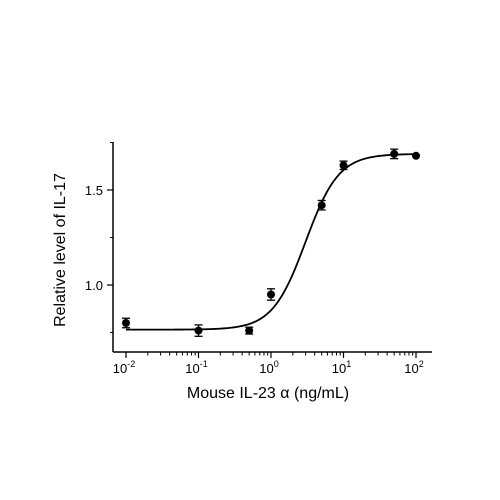 The width and height of the screenshot is (500, 500). I want to click on x-tick-label: 10⁻², so click(124, 367).